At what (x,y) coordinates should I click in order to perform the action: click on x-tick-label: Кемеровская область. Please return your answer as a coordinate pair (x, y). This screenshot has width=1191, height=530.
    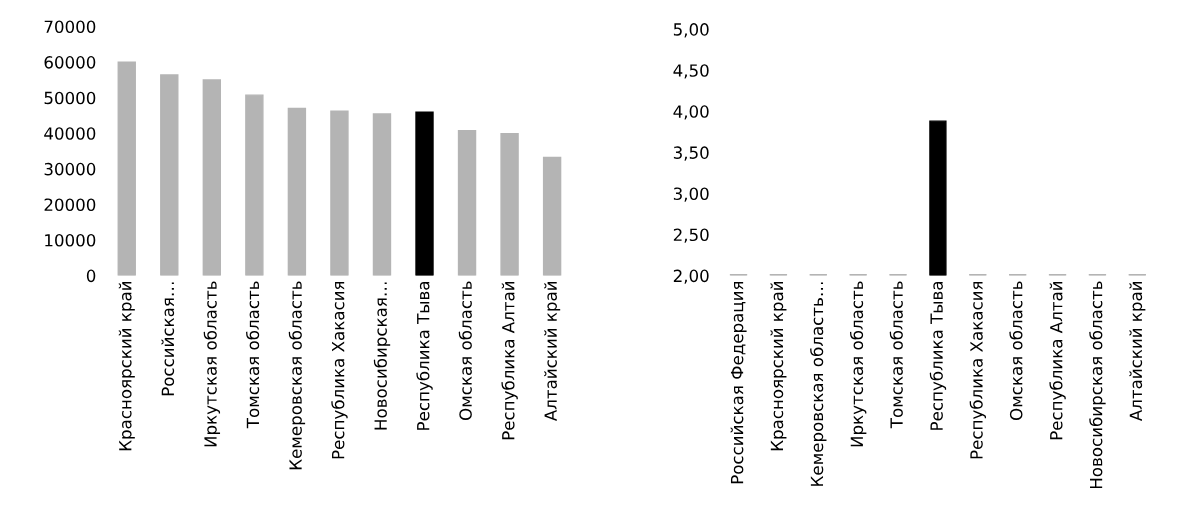
    Looking at the image, I should click on (297, 375).